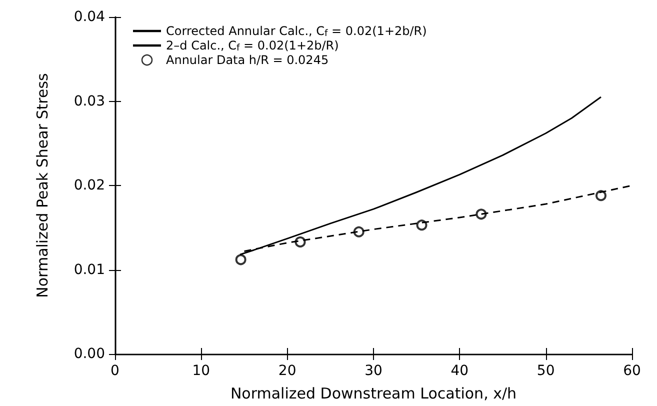  What do you see at coordinates (89, 270) in the screenshot?
I see `y-tick-label: 0.01` at bounding box center [89, 270].